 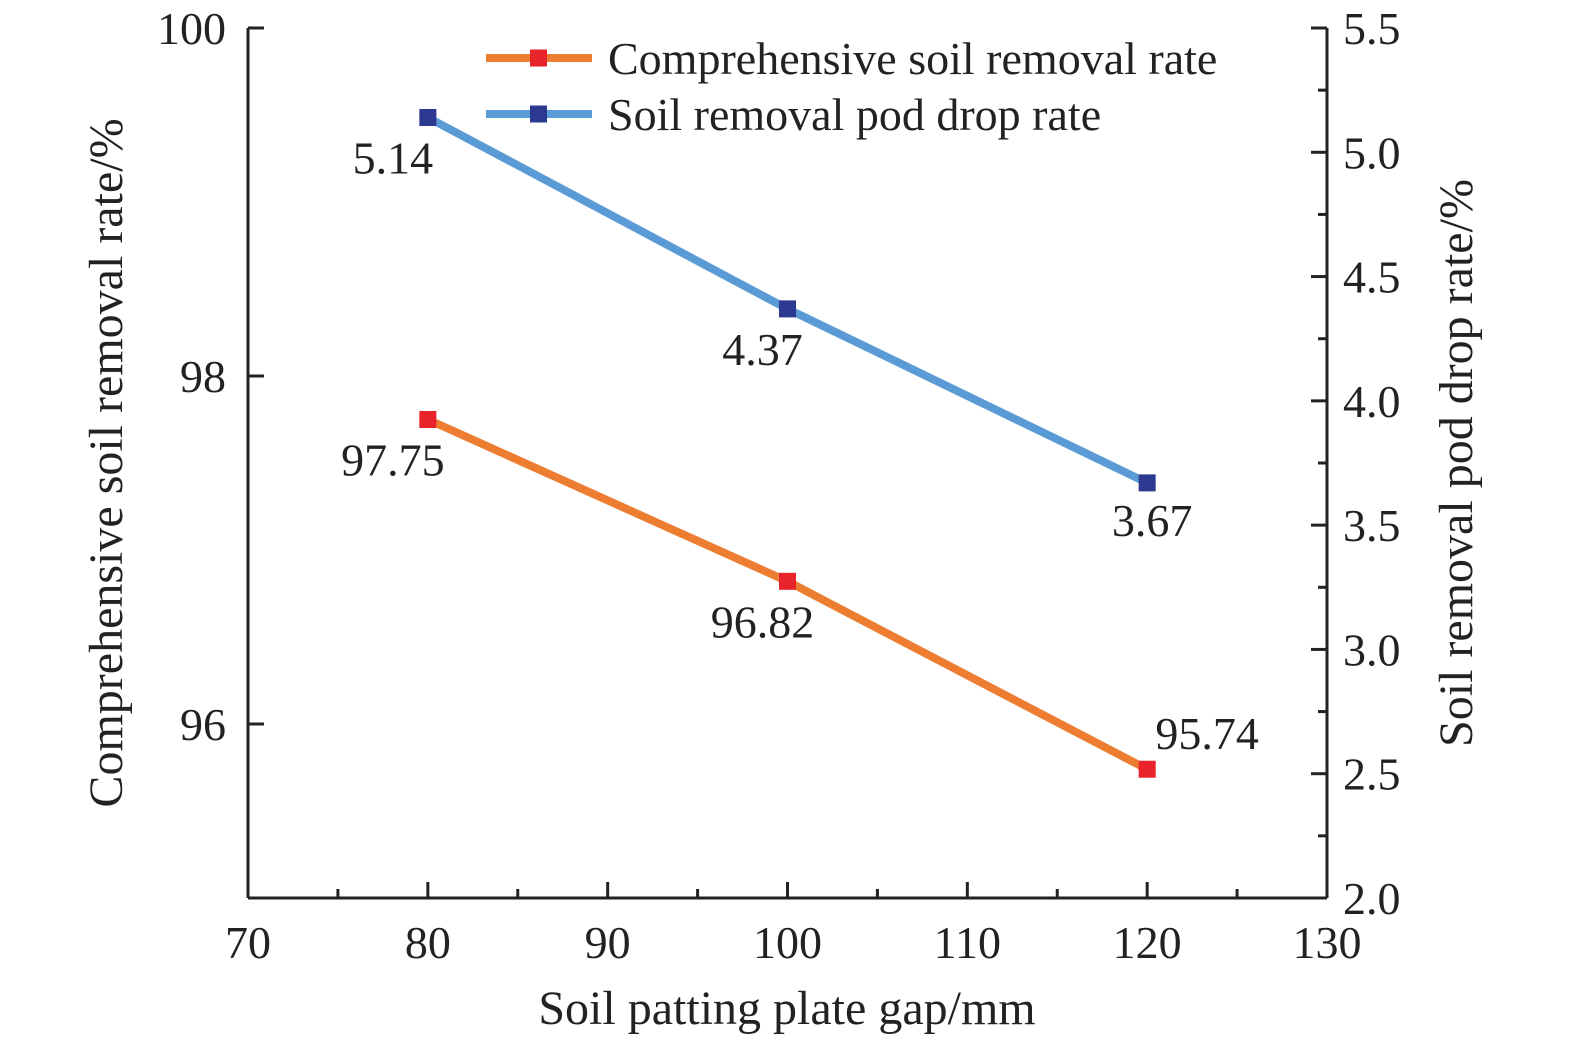 I want to click on right-y-tick-label: 3.0, so click(x=1372, y=649).